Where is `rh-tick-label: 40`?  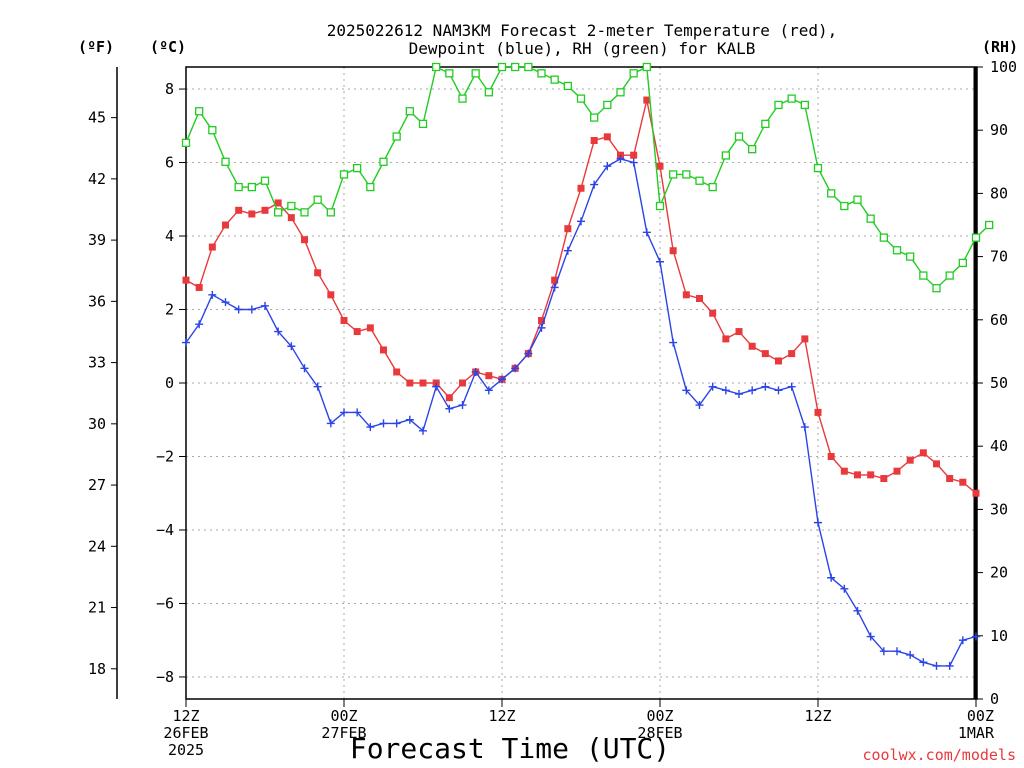 rh-tick-label: 40 is located at coordinates (999, 446).